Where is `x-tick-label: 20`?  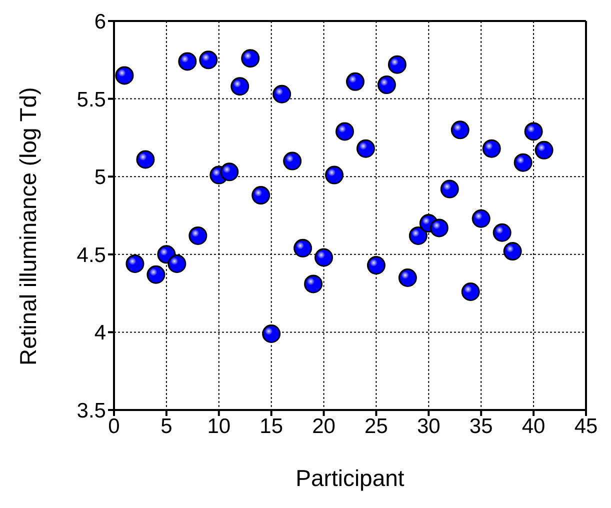 x-tick-label: 20 is located at coordinates (324, 426).